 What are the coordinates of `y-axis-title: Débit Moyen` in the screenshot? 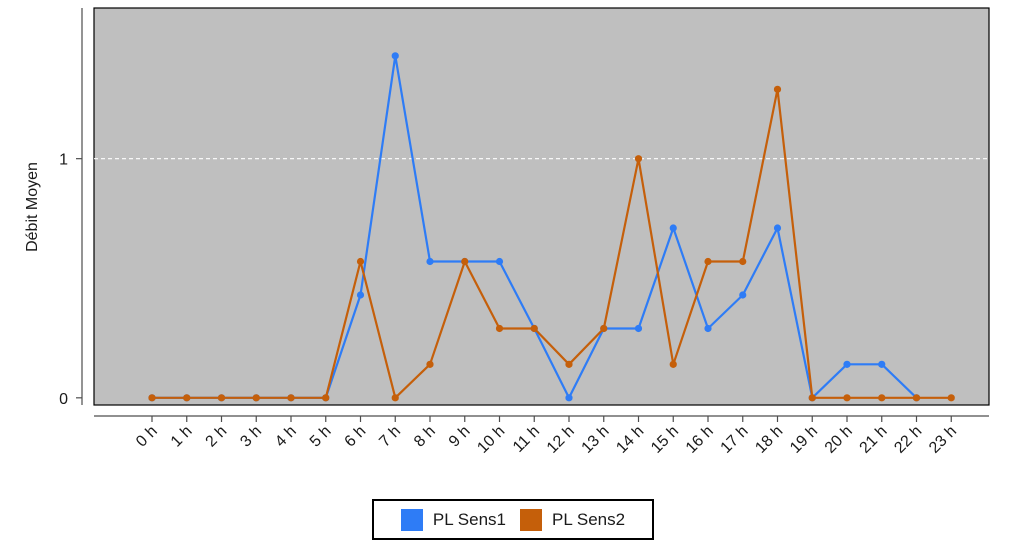 It's located at (32, 207).